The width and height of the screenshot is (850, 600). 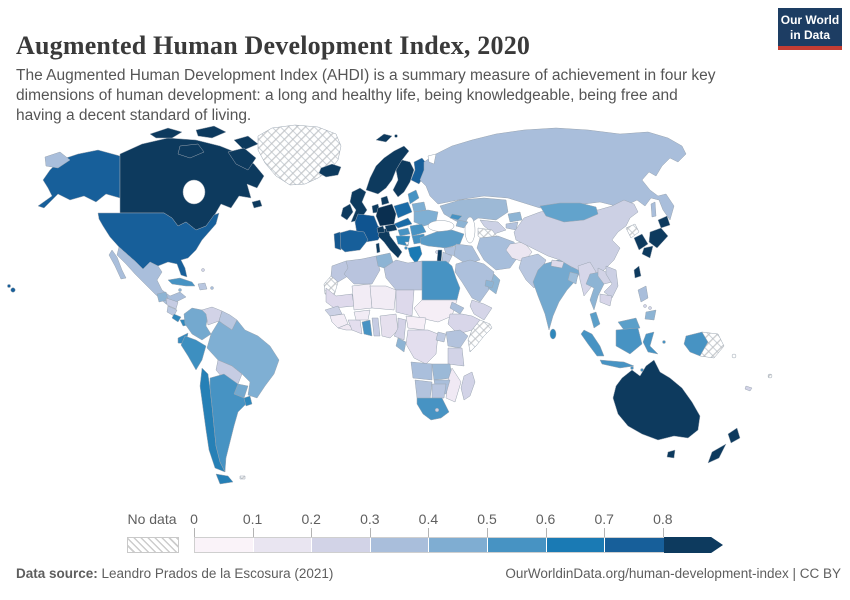 What do you see at coordinates (228, 423) in the screenshot?
I see `region-argentina` at bounding box center [228, 423].